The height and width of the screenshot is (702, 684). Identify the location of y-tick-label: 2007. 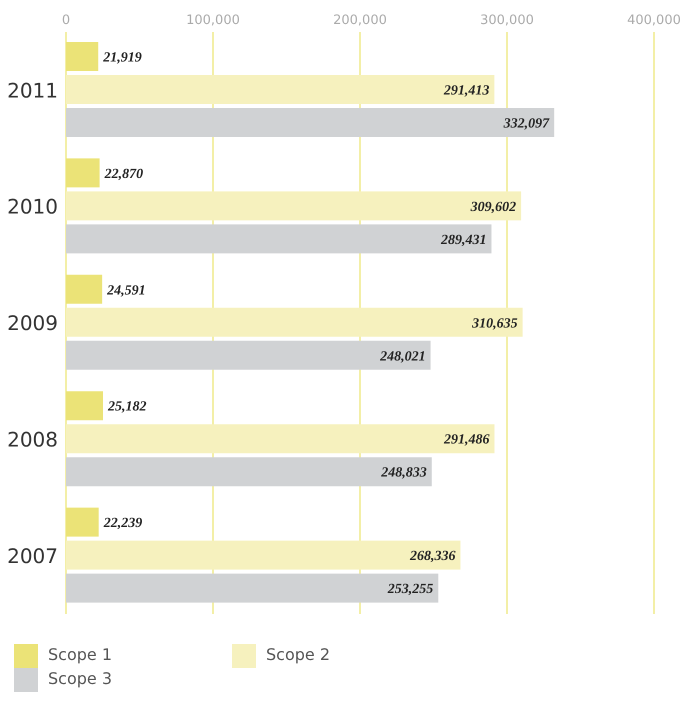
(32, 556).